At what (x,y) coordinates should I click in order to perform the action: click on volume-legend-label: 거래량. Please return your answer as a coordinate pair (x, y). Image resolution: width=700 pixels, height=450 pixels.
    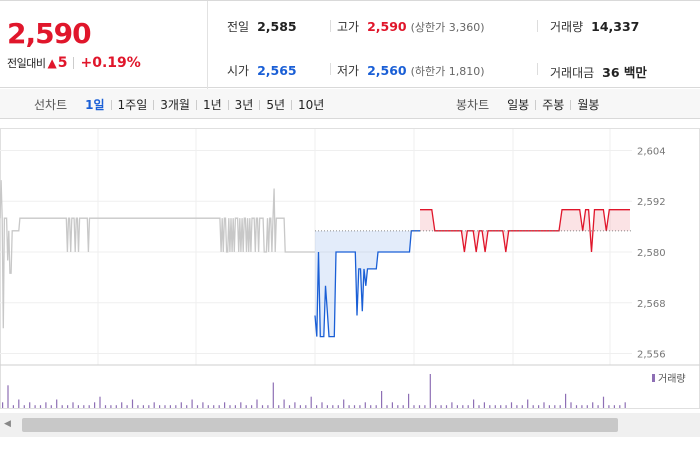
    Looking at the image, I should click on (672, 379).